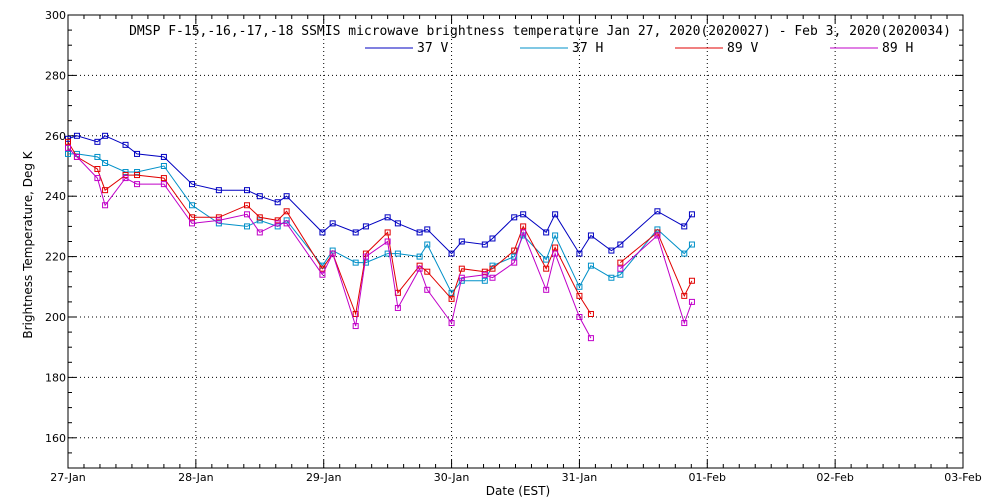 The height and width of the screenshot is (500, 1000). Describe the element at coordinates (518, 491) in the screenshot. I see `x-axis-title: Date (EST)` at that location.